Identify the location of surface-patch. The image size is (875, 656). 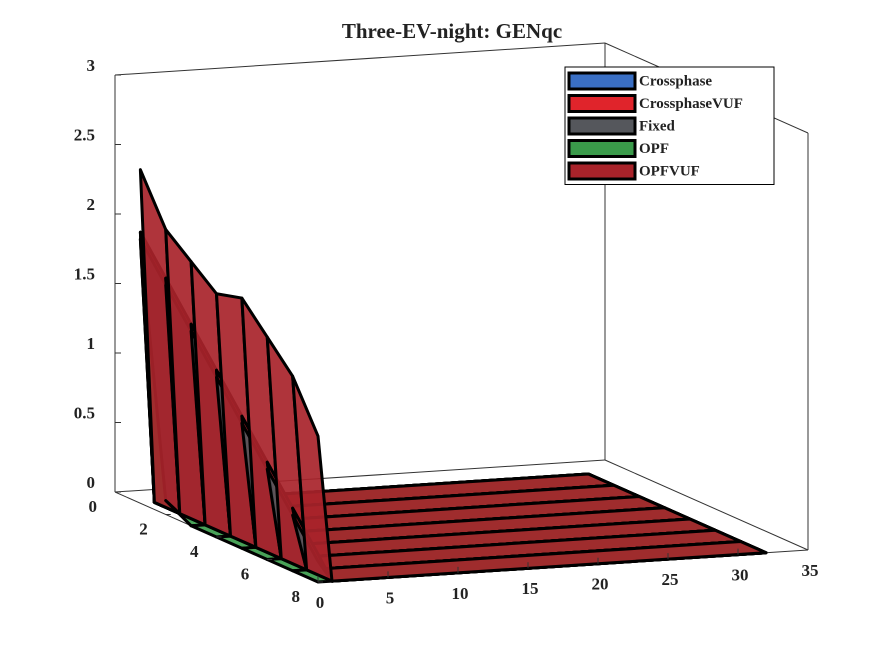
(312, 478).